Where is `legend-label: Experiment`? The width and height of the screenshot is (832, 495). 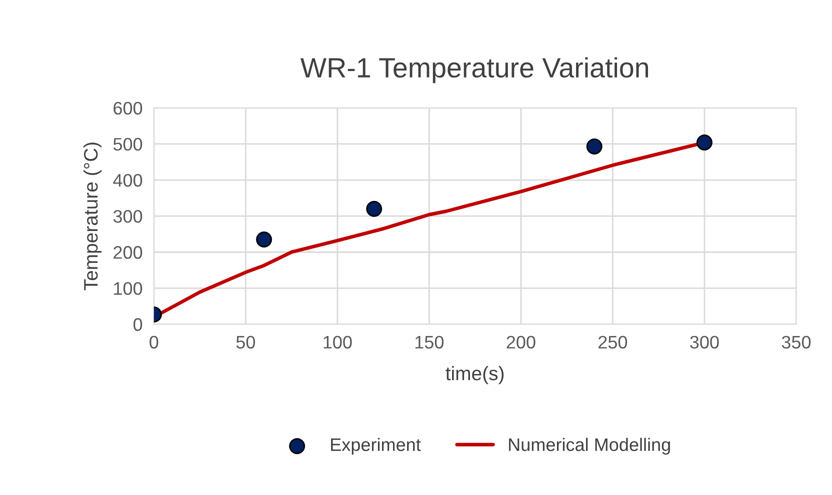
legend-label: Experiment is located at coordinates (376, 446).